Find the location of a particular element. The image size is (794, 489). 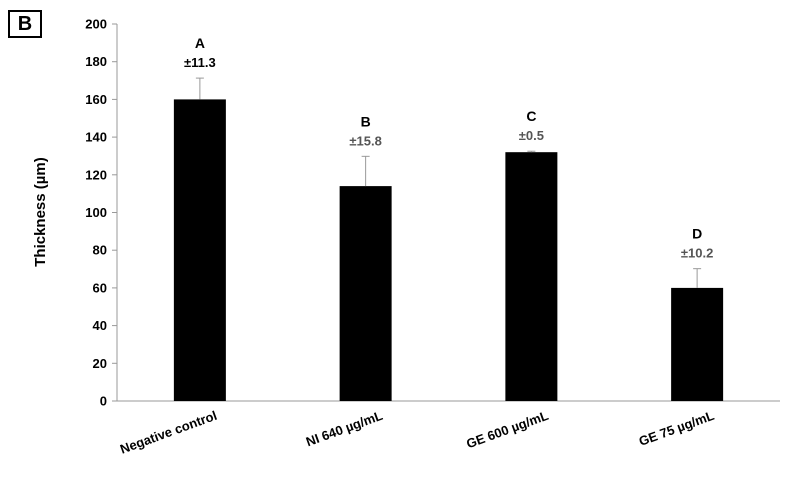

sd-label: ±15.8 is located at coordinates (365, 140).